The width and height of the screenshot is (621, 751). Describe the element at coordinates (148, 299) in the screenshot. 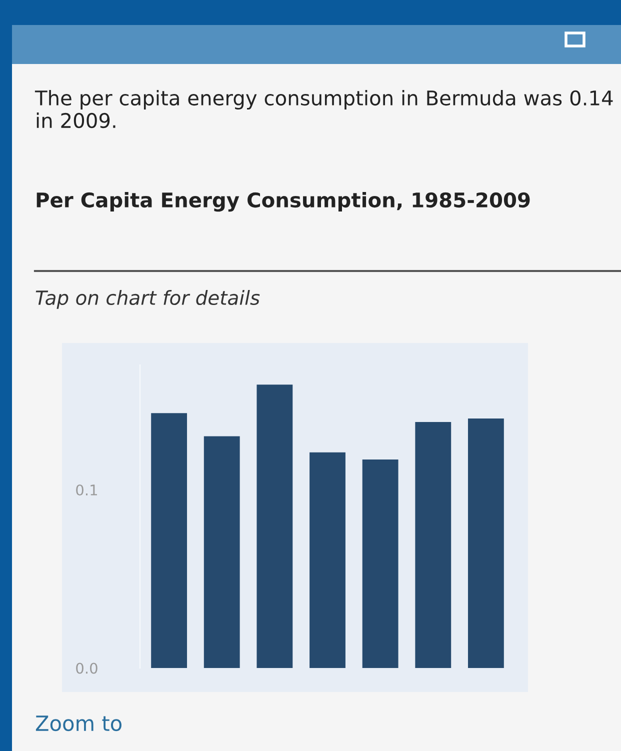

I see `text: Tap on chart for details` at that location.